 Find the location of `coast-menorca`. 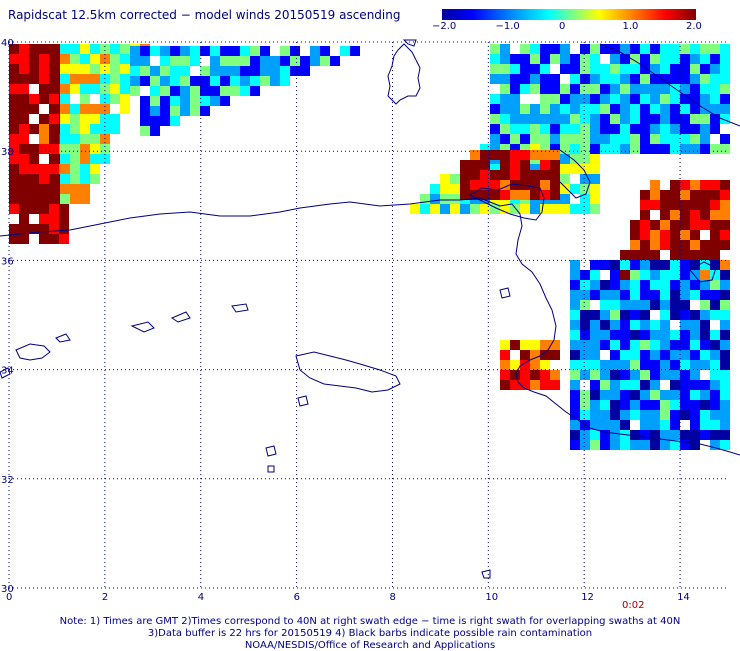

coast-menorca is located at coordinates (63, 338).